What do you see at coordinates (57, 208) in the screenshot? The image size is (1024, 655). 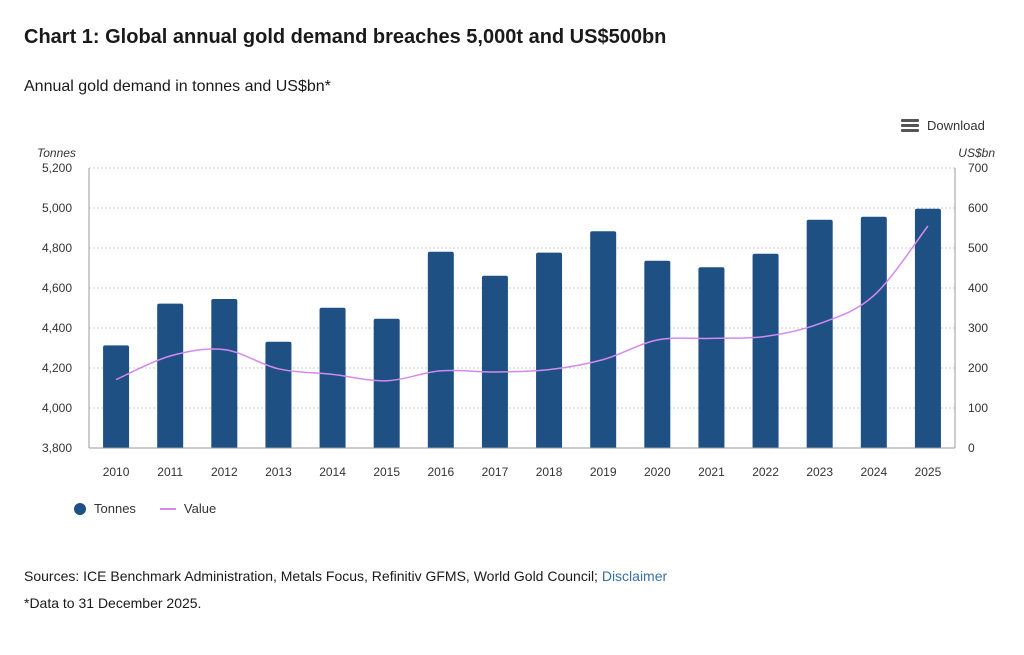 I see `left-tick-label: 5,000` at bounding box center [57, 208].